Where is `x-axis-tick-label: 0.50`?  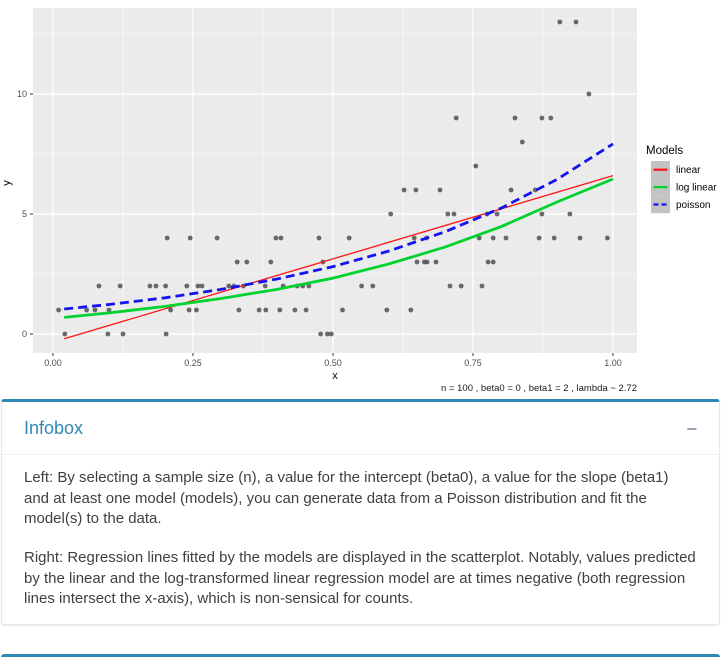 x-axis-tick-label: 0.50 is located at coordinates (333, 363).